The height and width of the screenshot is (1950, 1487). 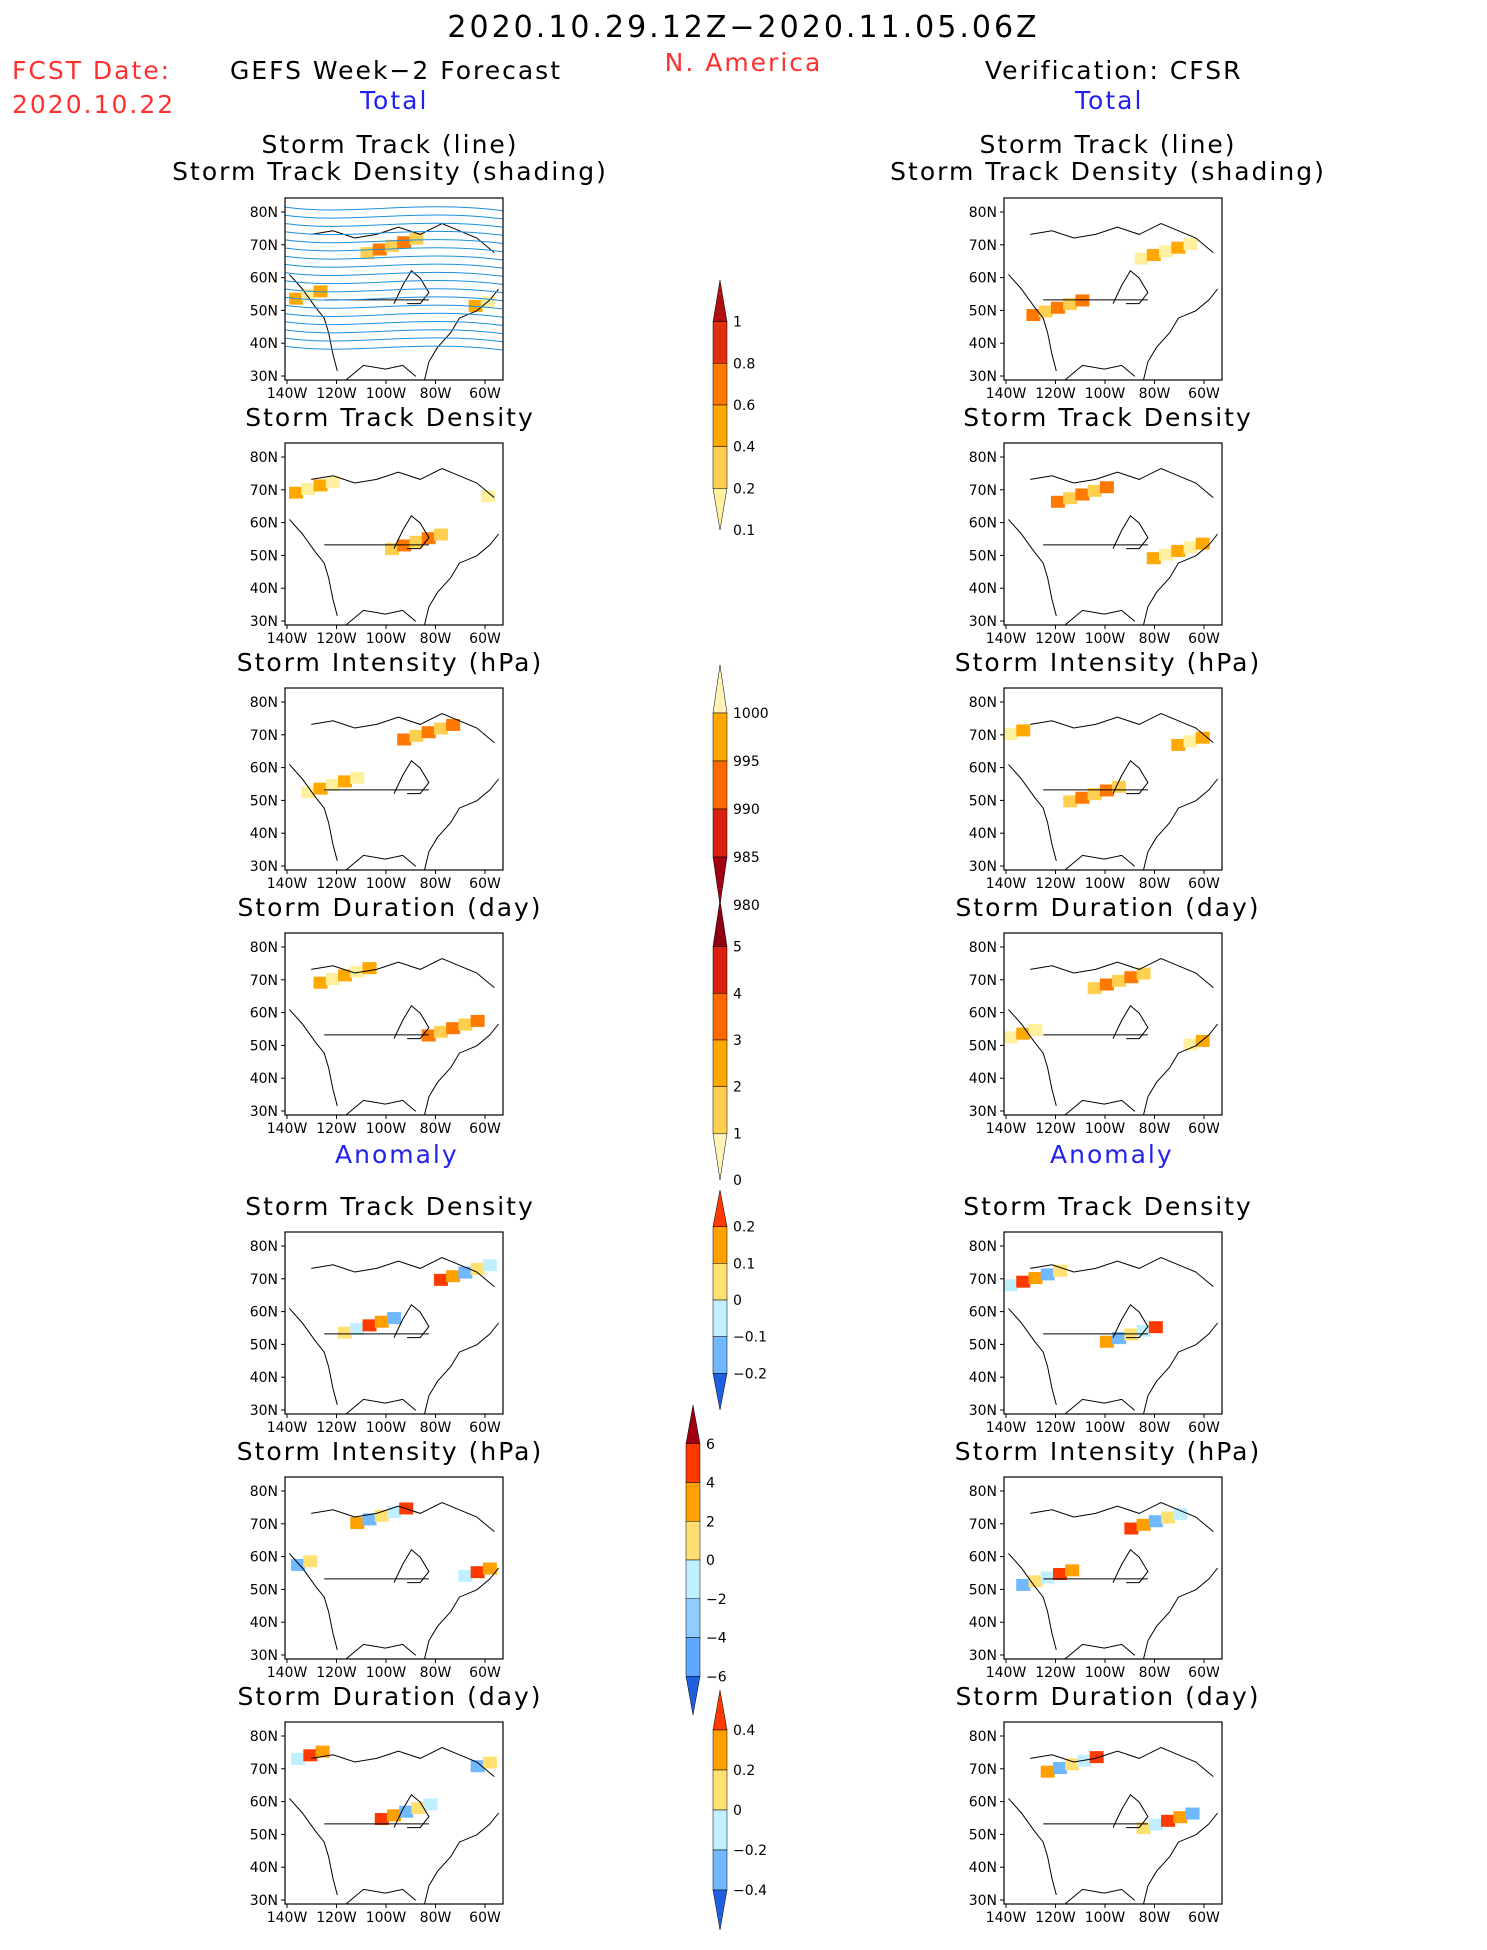 What do you see at coordinates (1109, 100) in the screenshot?
I see `verification-total-label: Total` at bounding box center [1109, 100].